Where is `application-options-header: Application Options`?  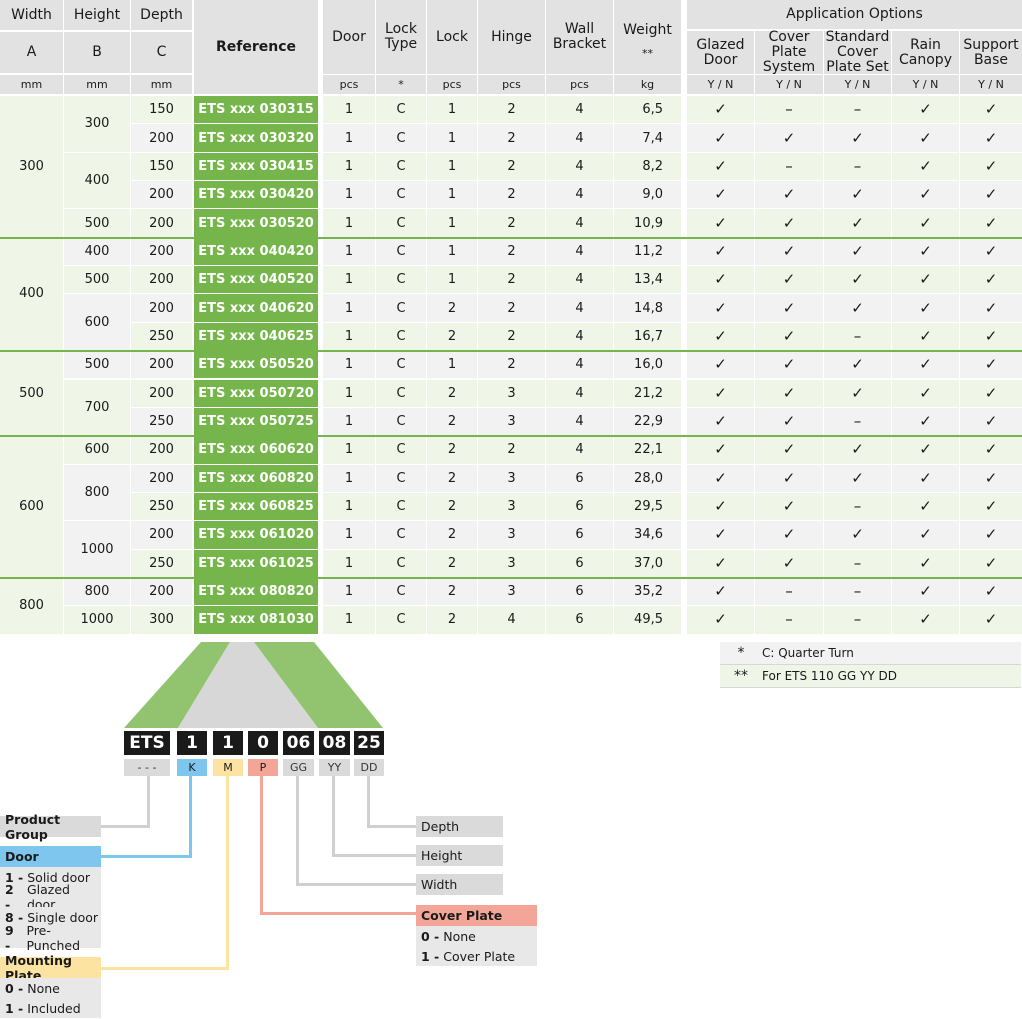 application-options-header: Application Options is located at coordinates (854, 14).